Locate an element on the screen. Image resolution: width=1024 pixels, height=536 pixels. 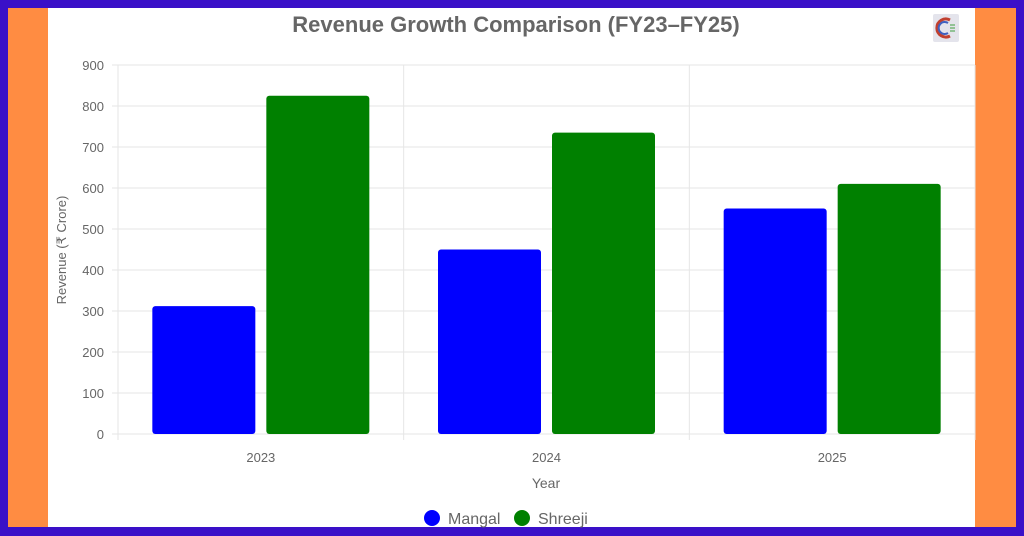
y-tick-label: 600 is located at coordinates (93, 188).